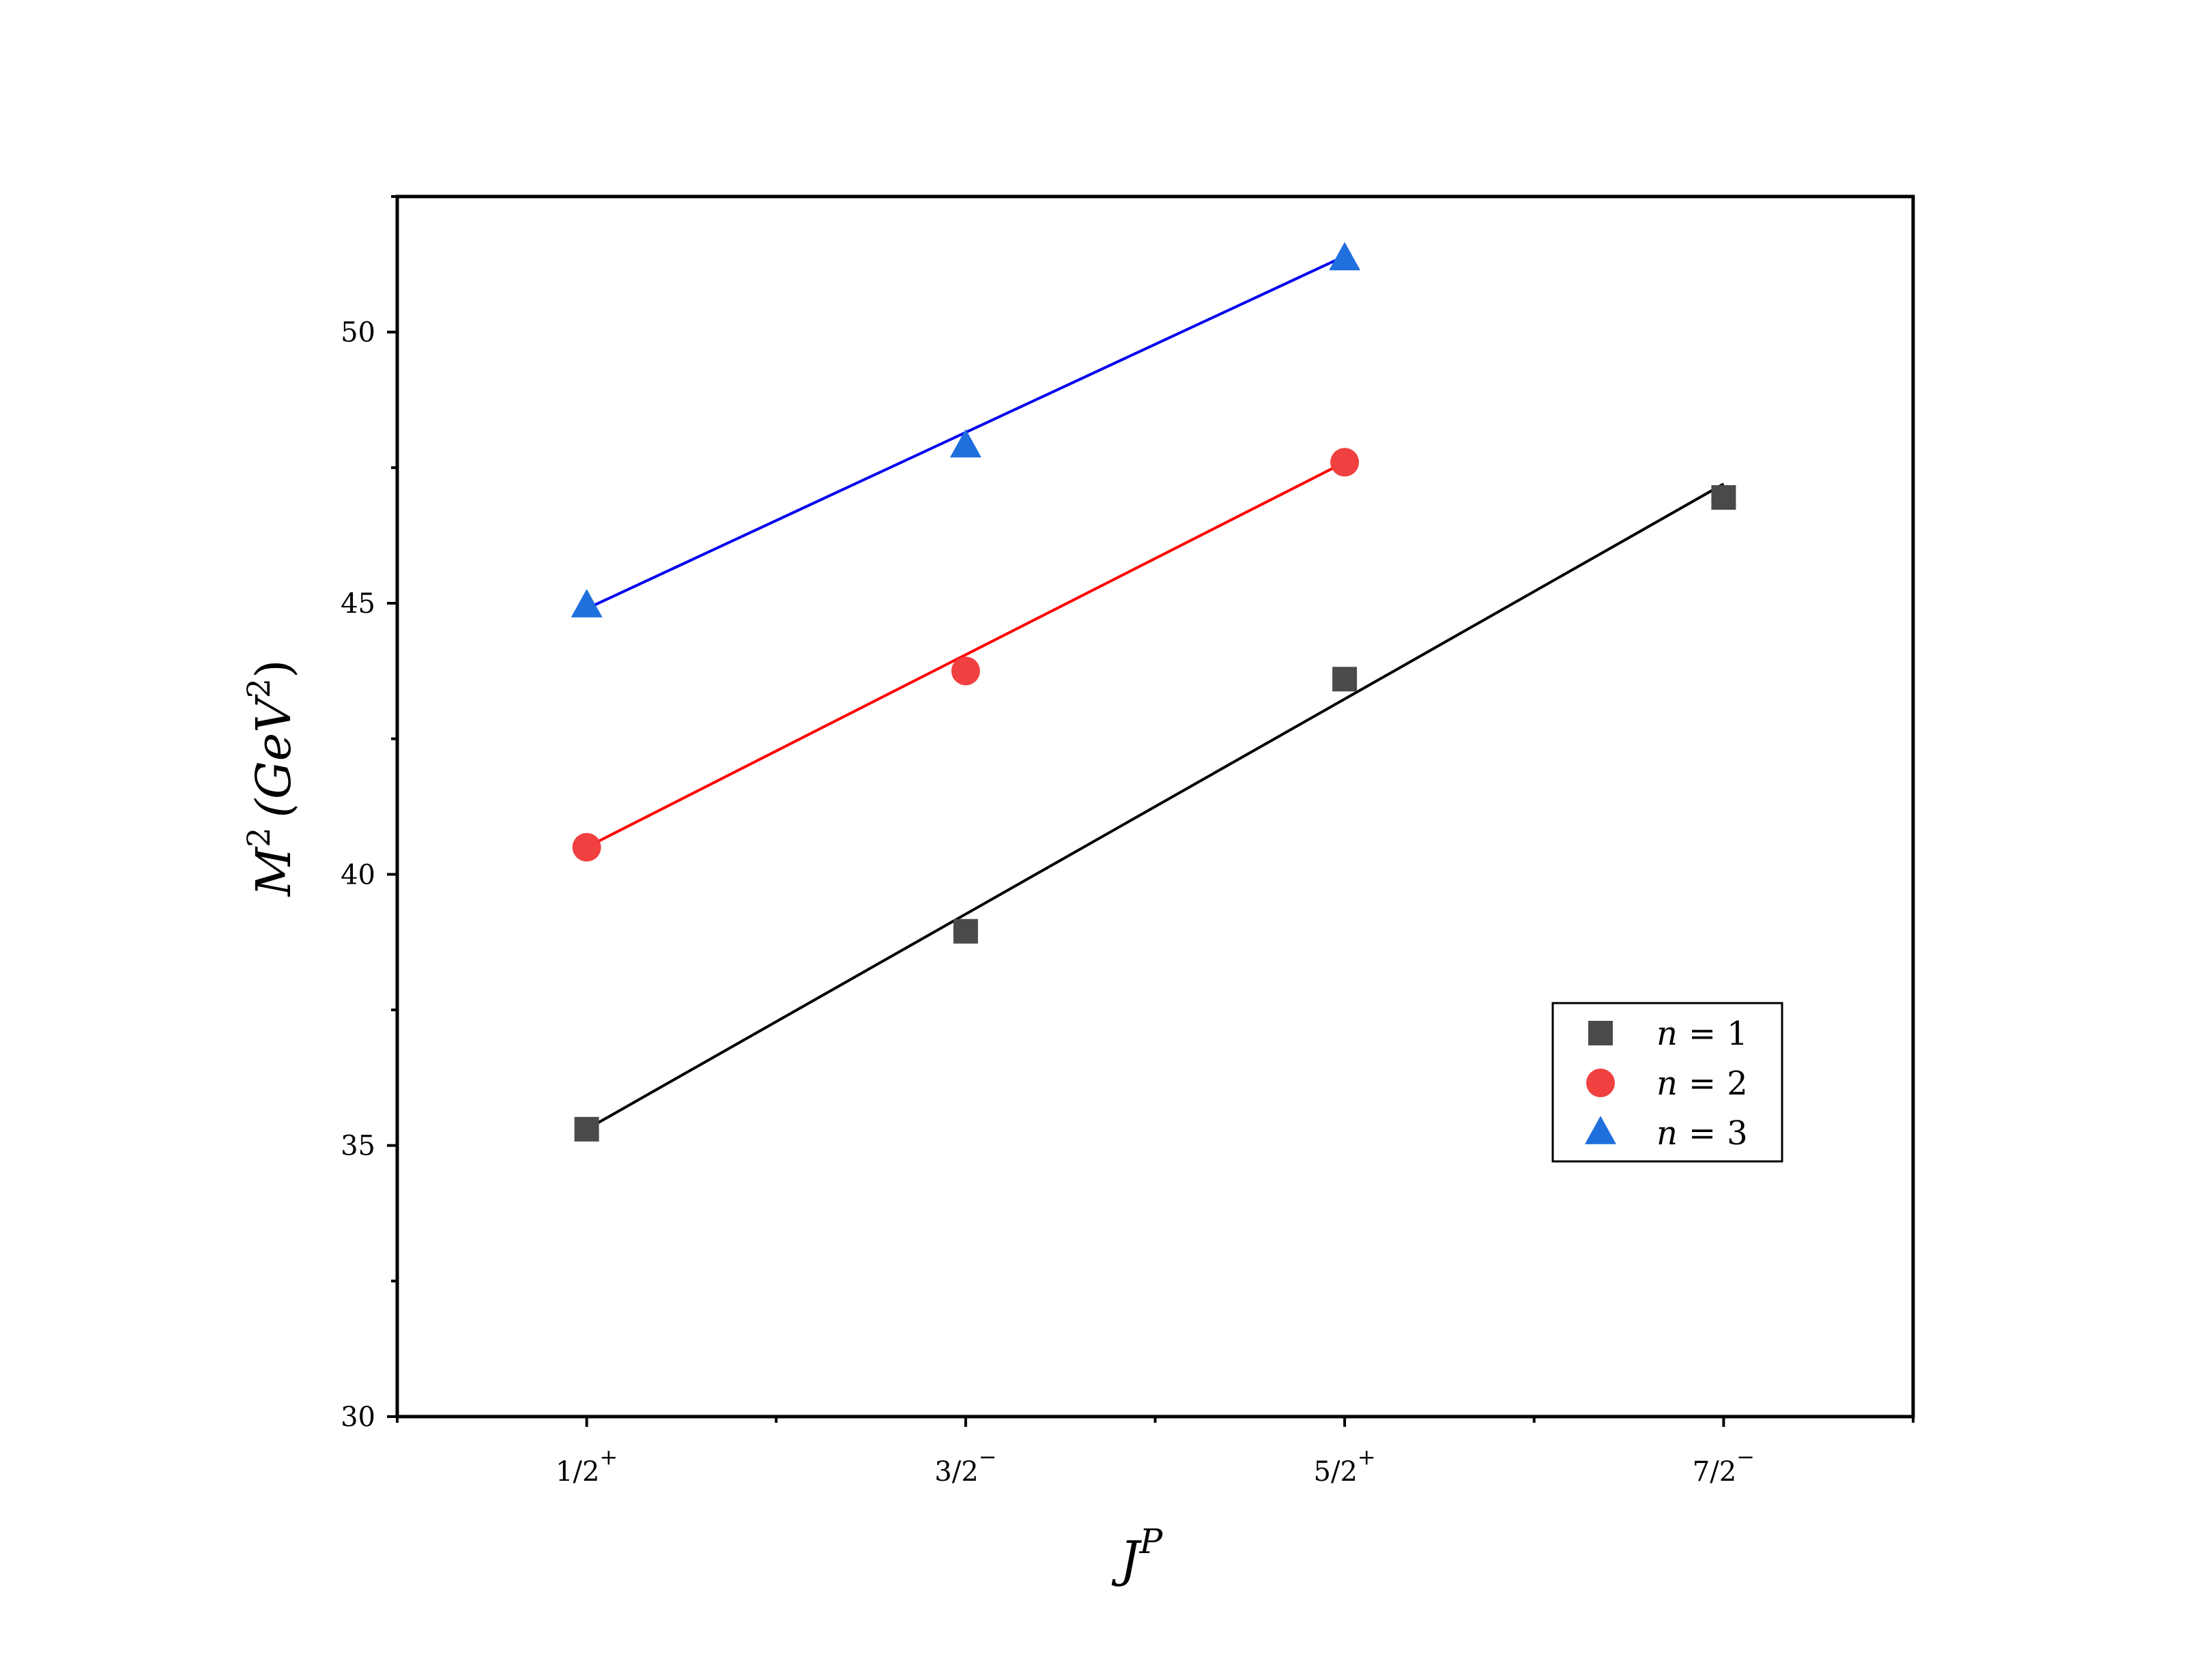 The height and width of the screenshot is (1680, 2195). I want to click on y-axis-title-close: ), so click(274, 669).